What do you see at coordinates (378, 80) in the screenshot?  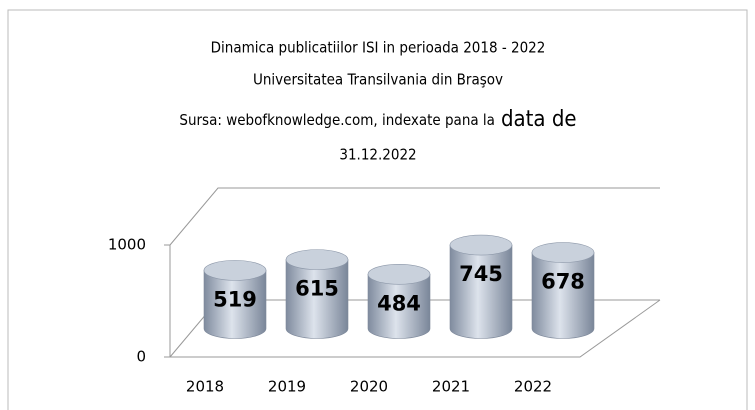 I see `title-line: Universitatea Transilvania din Braşov` at bounding box center [378, 80].